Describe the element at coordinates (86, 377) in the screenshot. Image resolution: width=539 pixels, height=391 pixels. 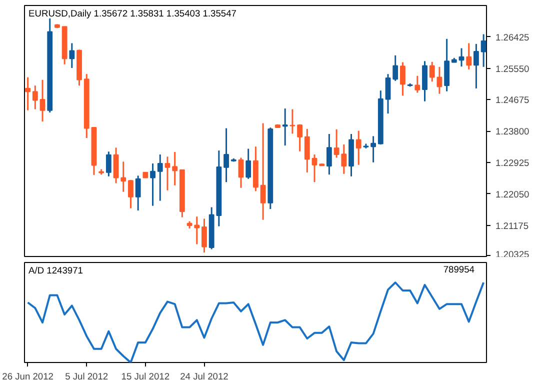
I see `x-tick-label: 5 Jul 2012` at that location.